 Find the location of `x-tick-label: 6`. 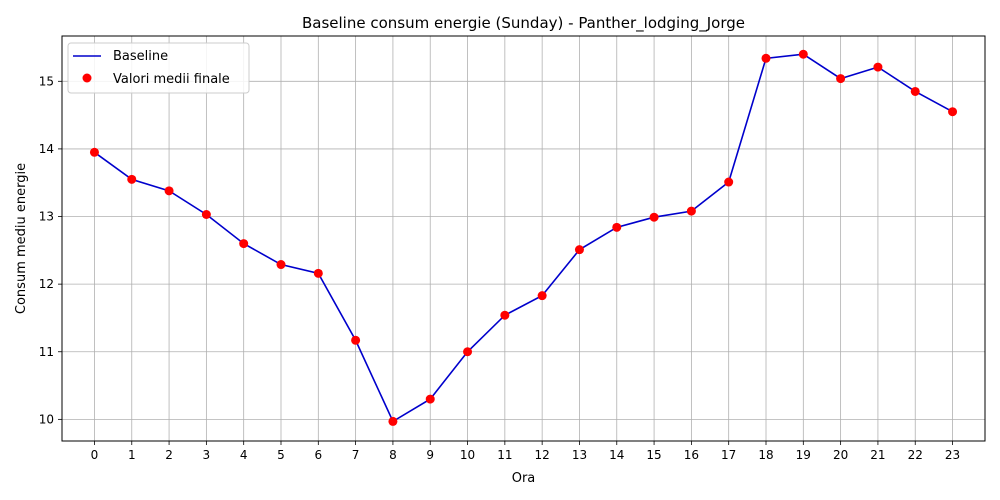

x-tick-label: 6 is located at coordinates (318, 455).